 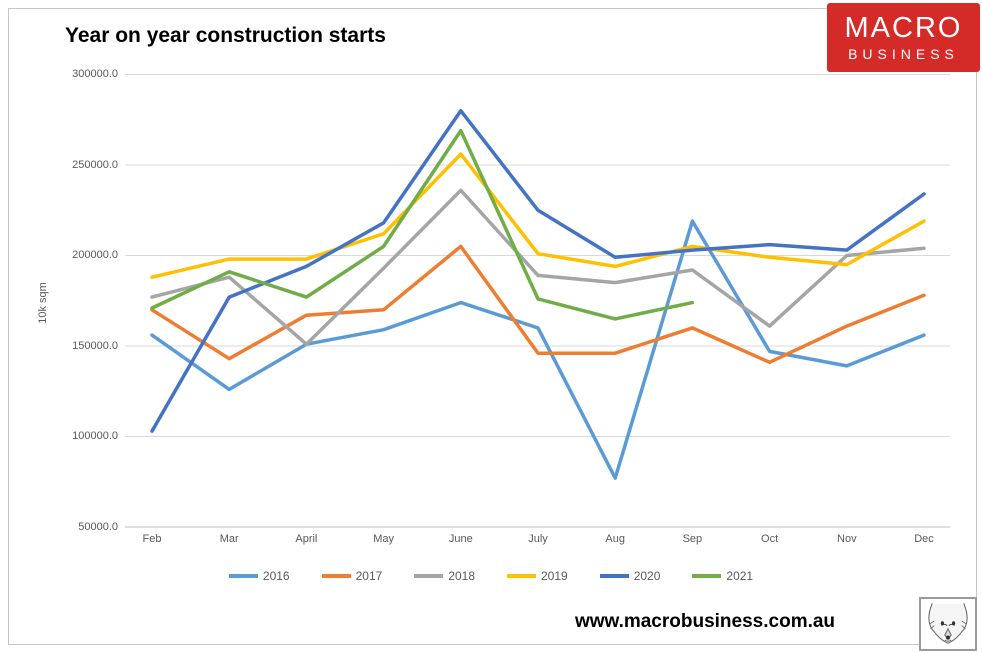 I want to click on legend-label: 2017, so click(x=369, y=576).